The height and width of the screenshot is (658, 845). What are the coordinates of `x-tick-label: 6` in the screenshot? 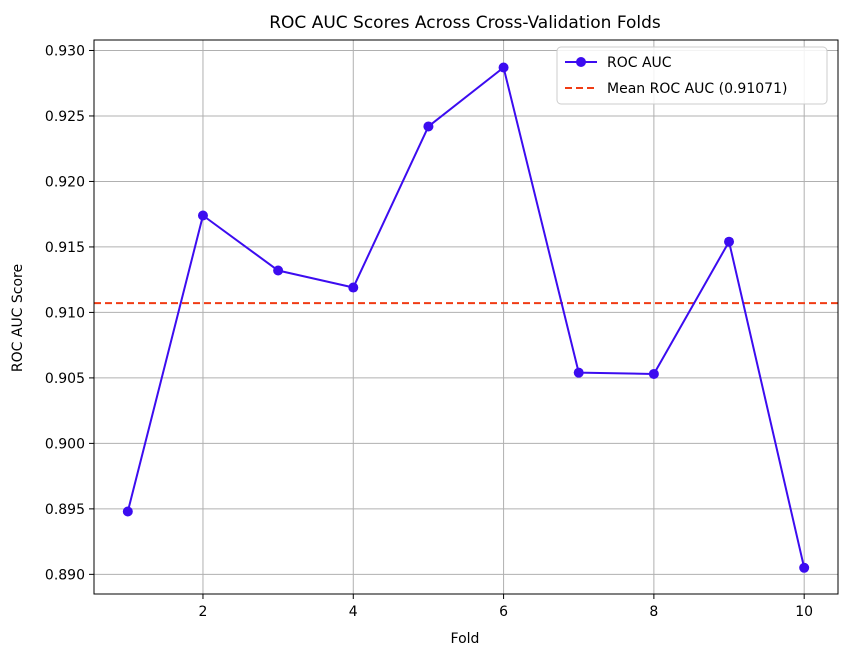 It's located at (503, 612).